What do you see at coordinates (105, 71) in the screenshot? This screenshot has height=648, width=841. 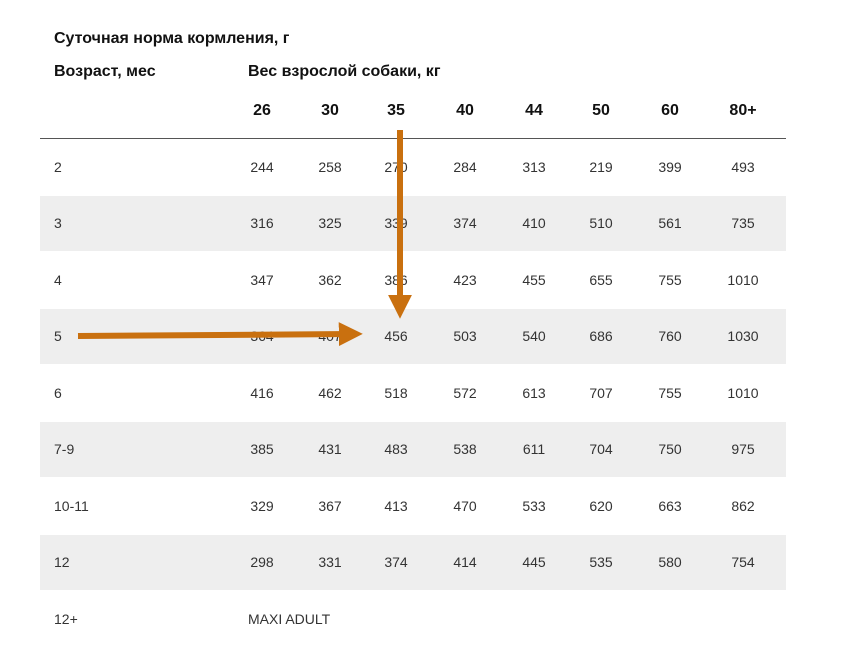 I see `age-column-header: Возраст, мес` at bounding box center [105, 71].